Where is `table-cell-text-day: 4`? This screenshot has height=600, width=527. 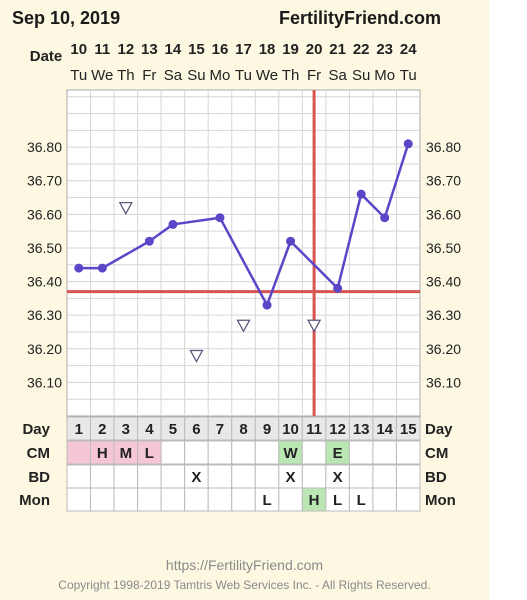
table-cell-text-day: 4 is located at coordinates (149, 429).